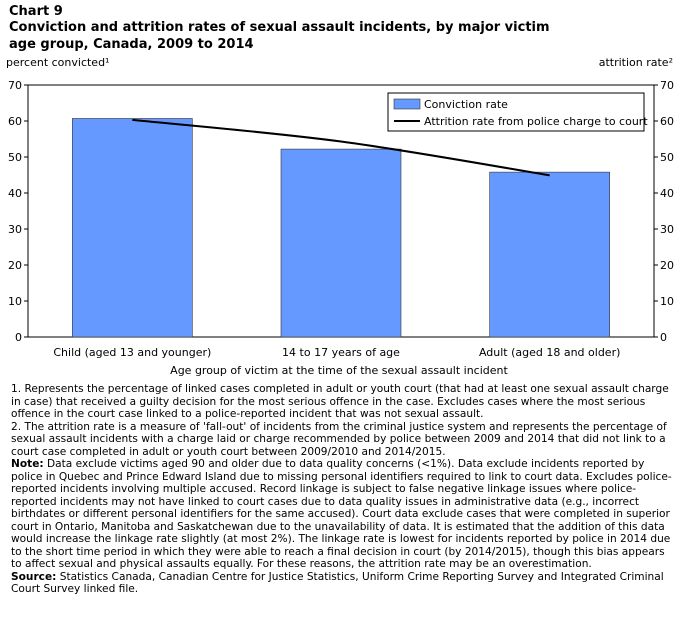  What do you see at coordinates (667, 121) in the screenshot?
I see `y-tick-label-right: 60` at bounding box center [667, 121].